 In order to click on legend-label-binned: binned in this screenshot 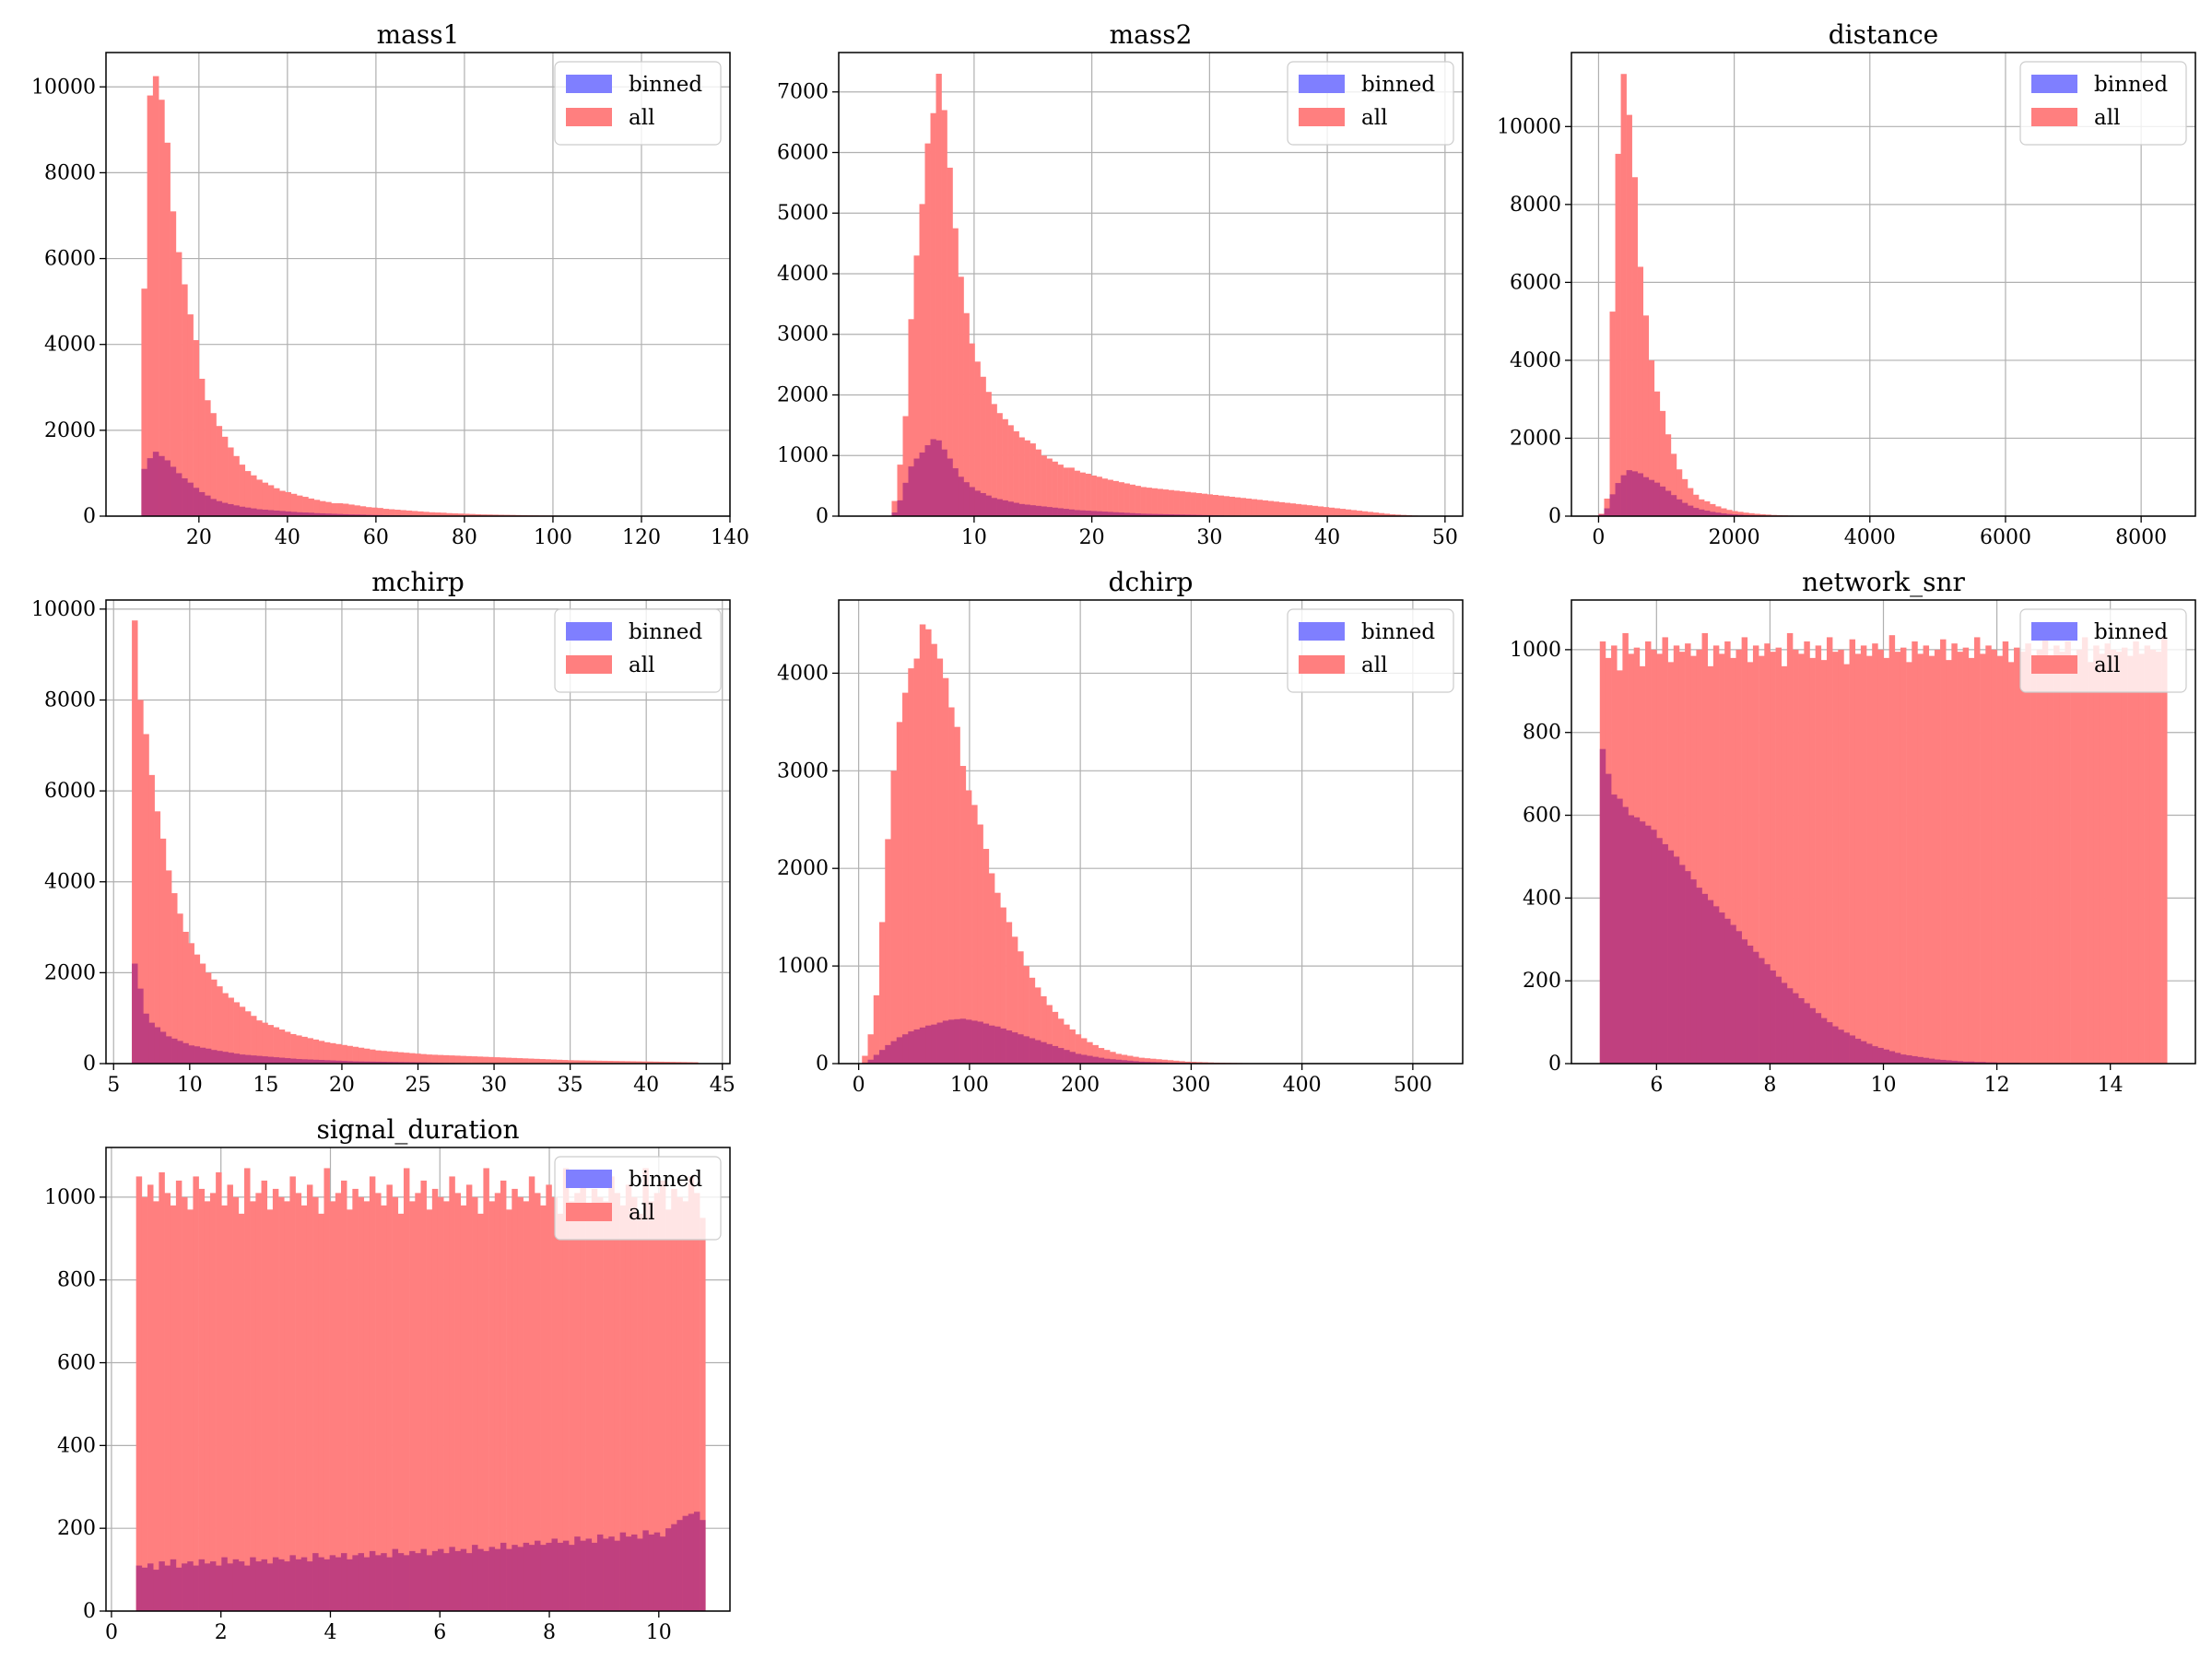, I will do `click(665, 85)`.